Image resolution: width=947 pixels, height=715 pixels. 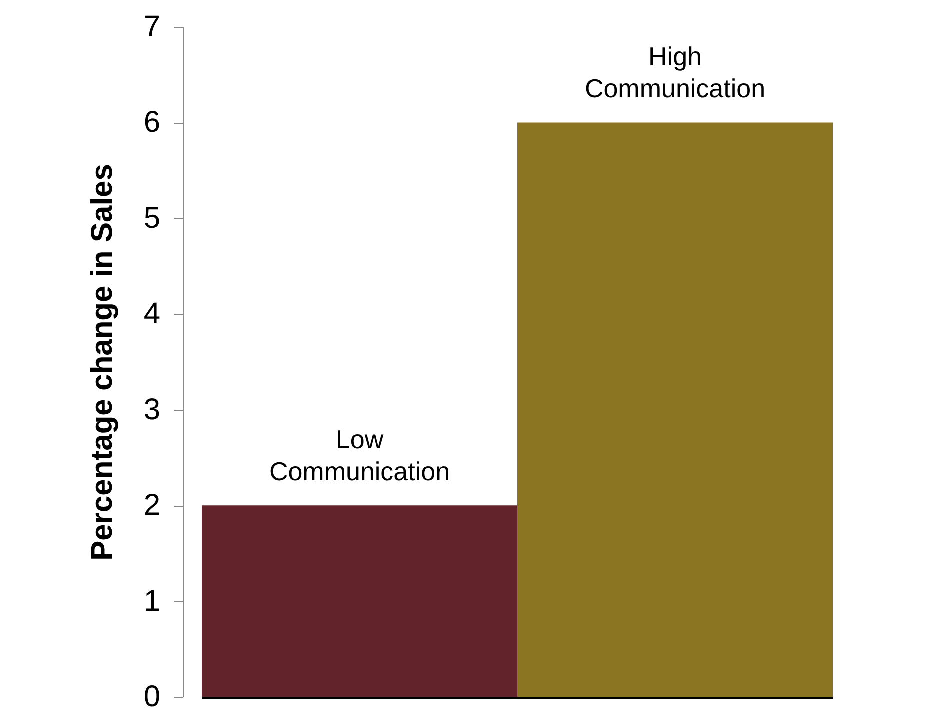 I want to click on y-tick-label: 0, so click(x=152, y=697).